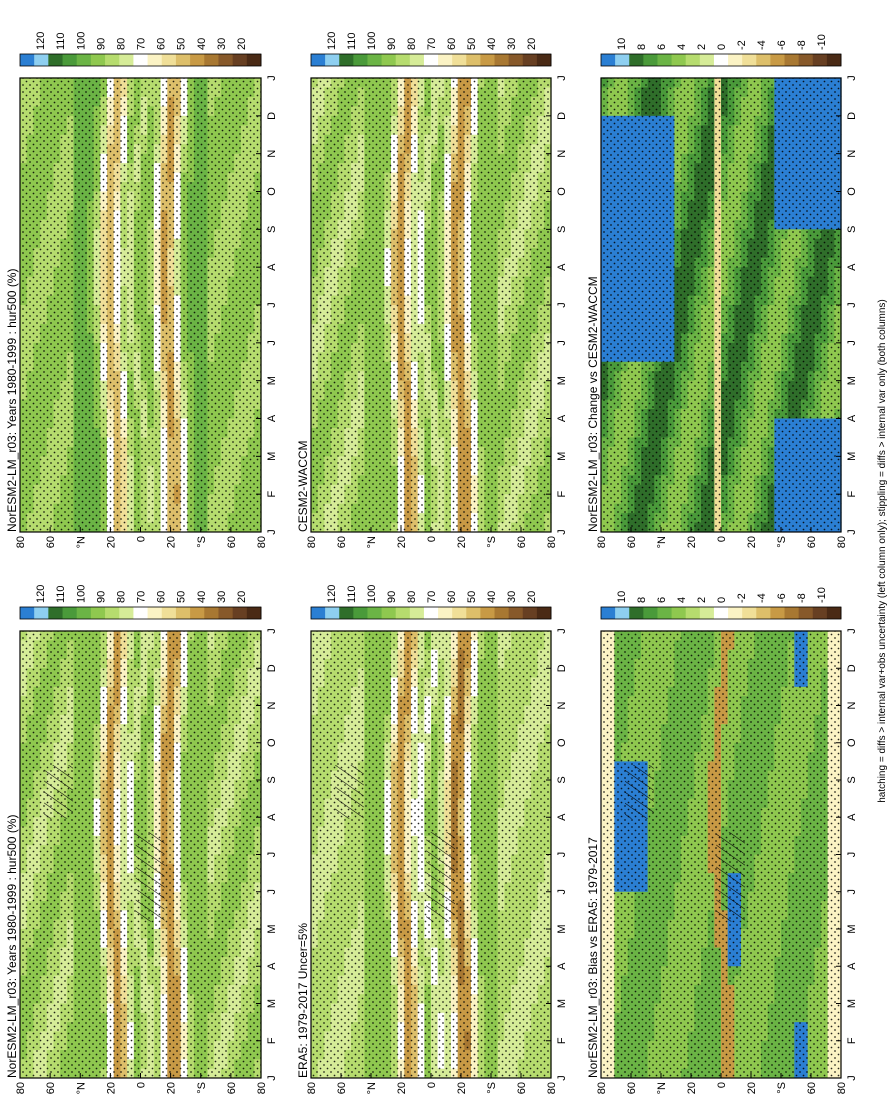 The image size is (891, 1102). Describe the element at coordinates (81, 594) in the screenshot. I see `colorbar-tick-label: 100` at that location.